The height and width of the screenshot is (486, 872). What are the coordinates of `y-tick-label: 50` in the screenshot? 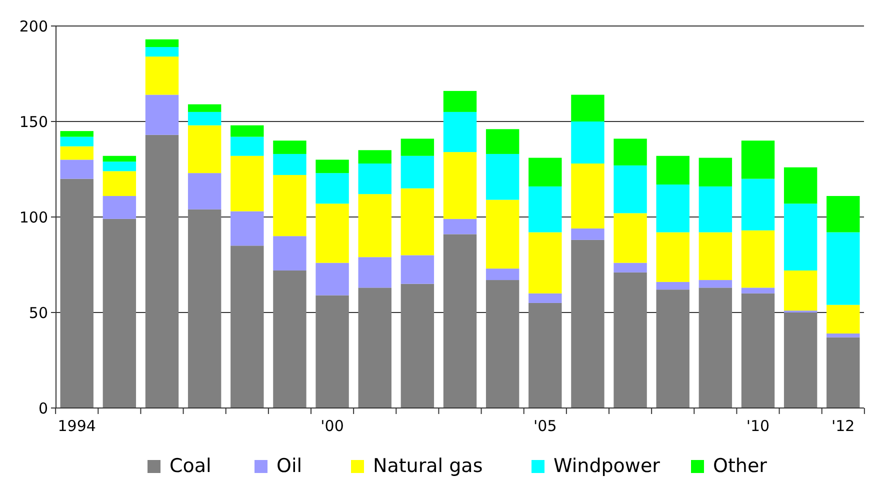 It's located at (38, 313).